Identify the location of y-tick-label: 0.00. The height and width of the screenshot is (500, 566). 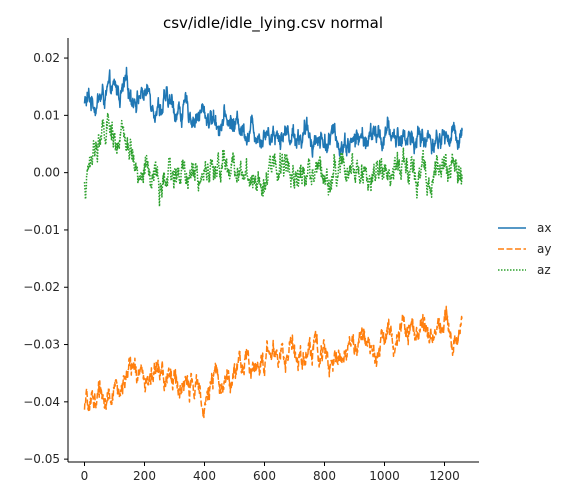
(46, 173).